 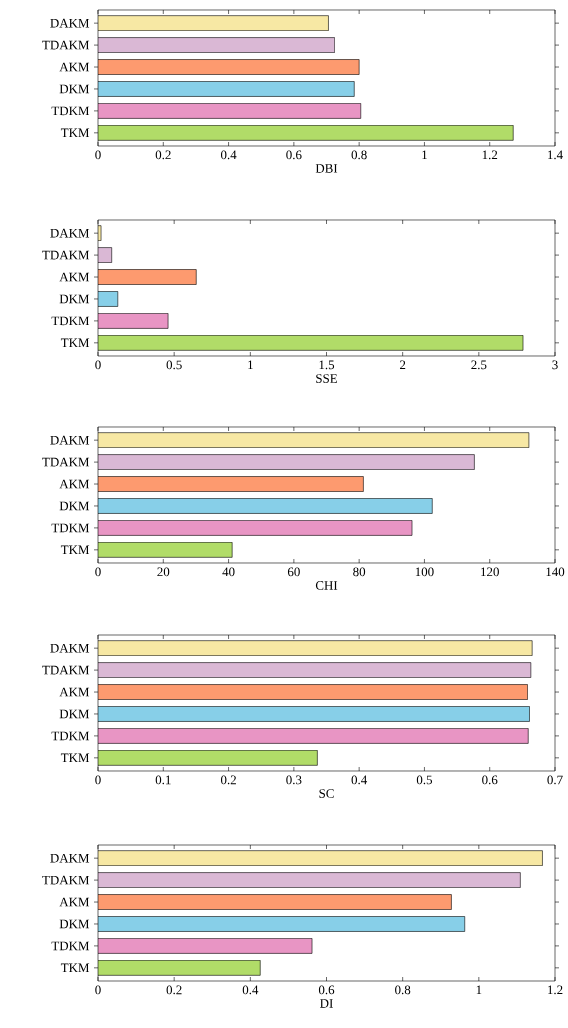 What do you see at coordinates (479, 365) in the screenshot?
I see `x-tick-label: 2.5` at bounding box center [479, 365].